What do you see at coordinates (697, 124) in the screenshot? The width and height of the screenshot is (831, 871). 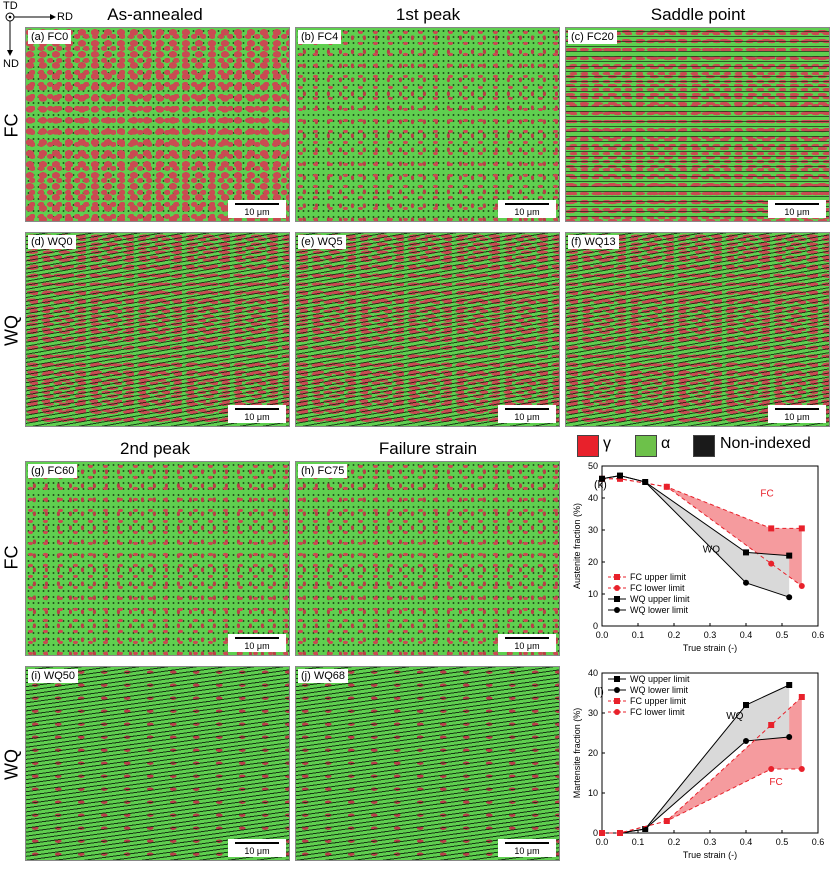 I see `ebsd-map-fc20: (c) FC20 10 μm` at bounding box center [697, 124].